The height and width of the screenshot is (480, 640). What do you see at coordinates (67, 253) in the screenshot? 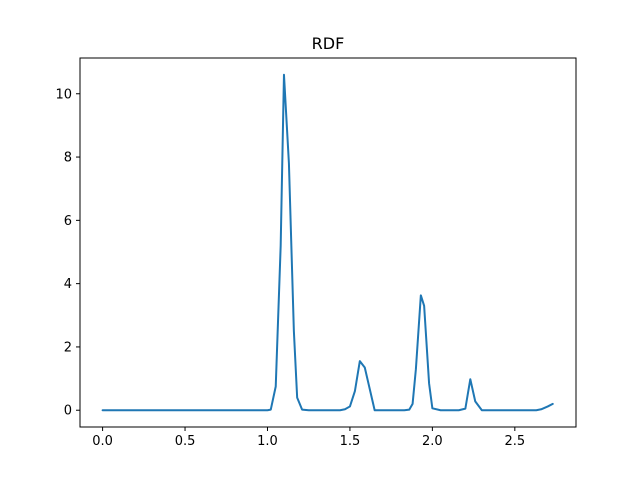
I see `y-axis: 0 2 4 6 8 10` at bounding box center [67, 253].